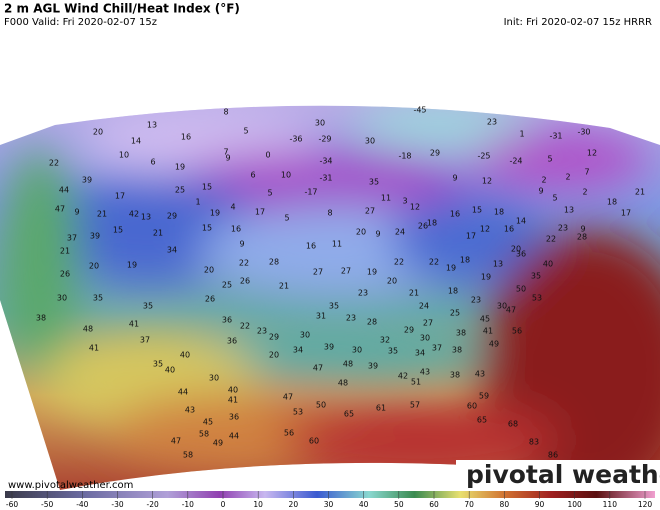 The height and width of the screenshot is (510, 660). I want to click on station-value: 65, so click(482, 420).